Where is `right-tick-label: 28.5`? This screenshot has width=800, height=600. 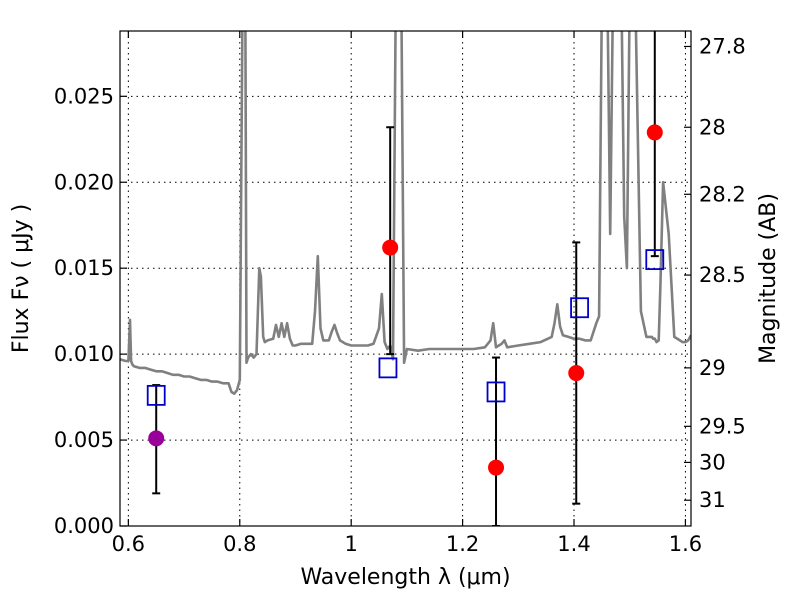 right-tick-label: 28.5 is located at coordinates (722, 275).